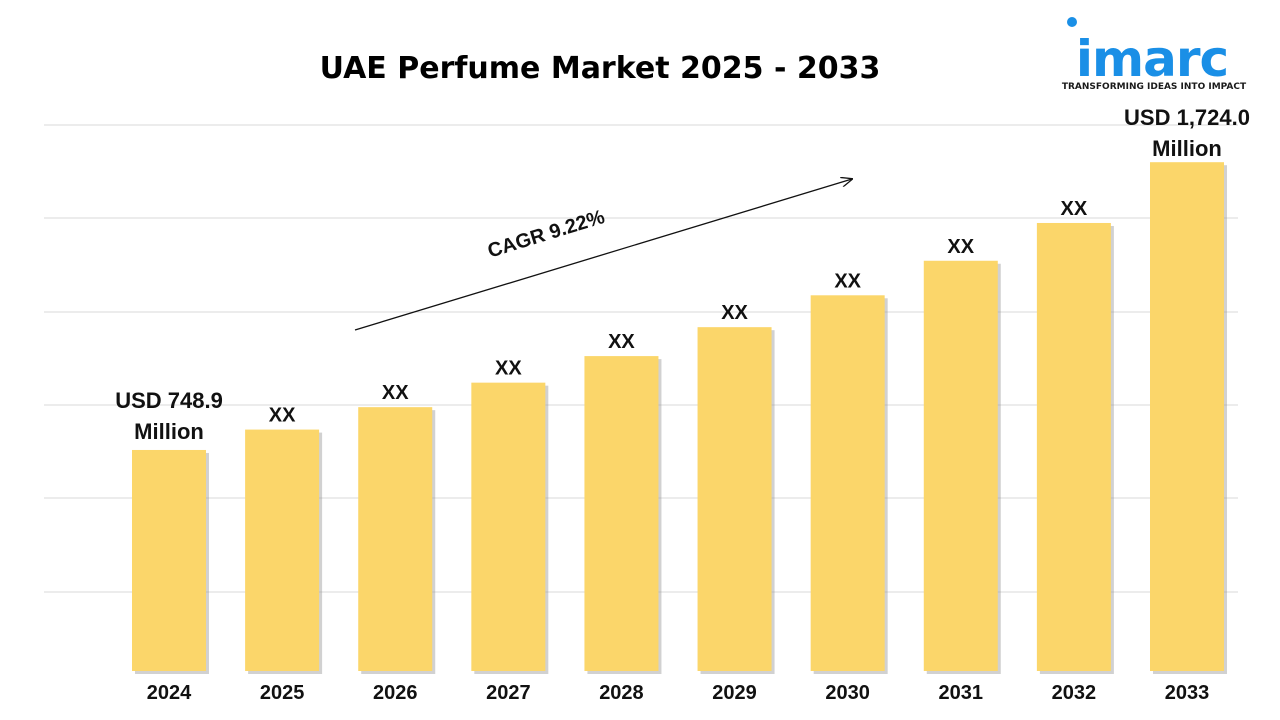  What do you see at coordinates (1072, 22) in the screenshot?
I see `logo-dot` at bounding box center [1072, 22].